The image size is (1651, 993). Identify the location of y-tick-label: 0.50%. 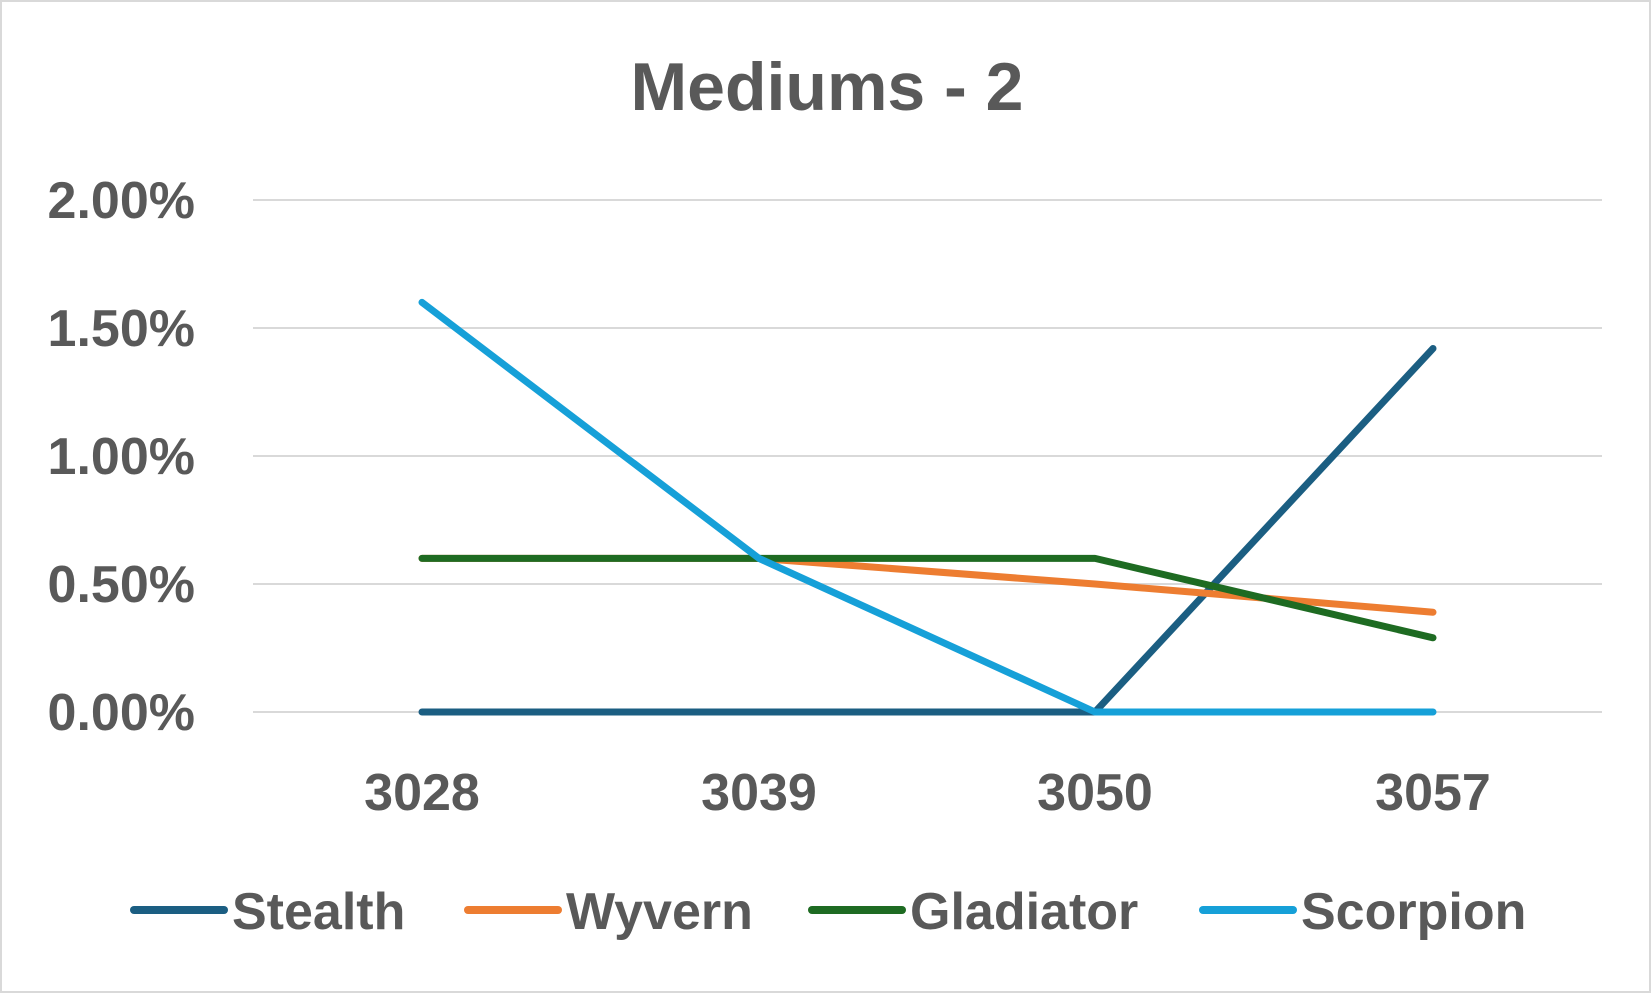
(121, 585).